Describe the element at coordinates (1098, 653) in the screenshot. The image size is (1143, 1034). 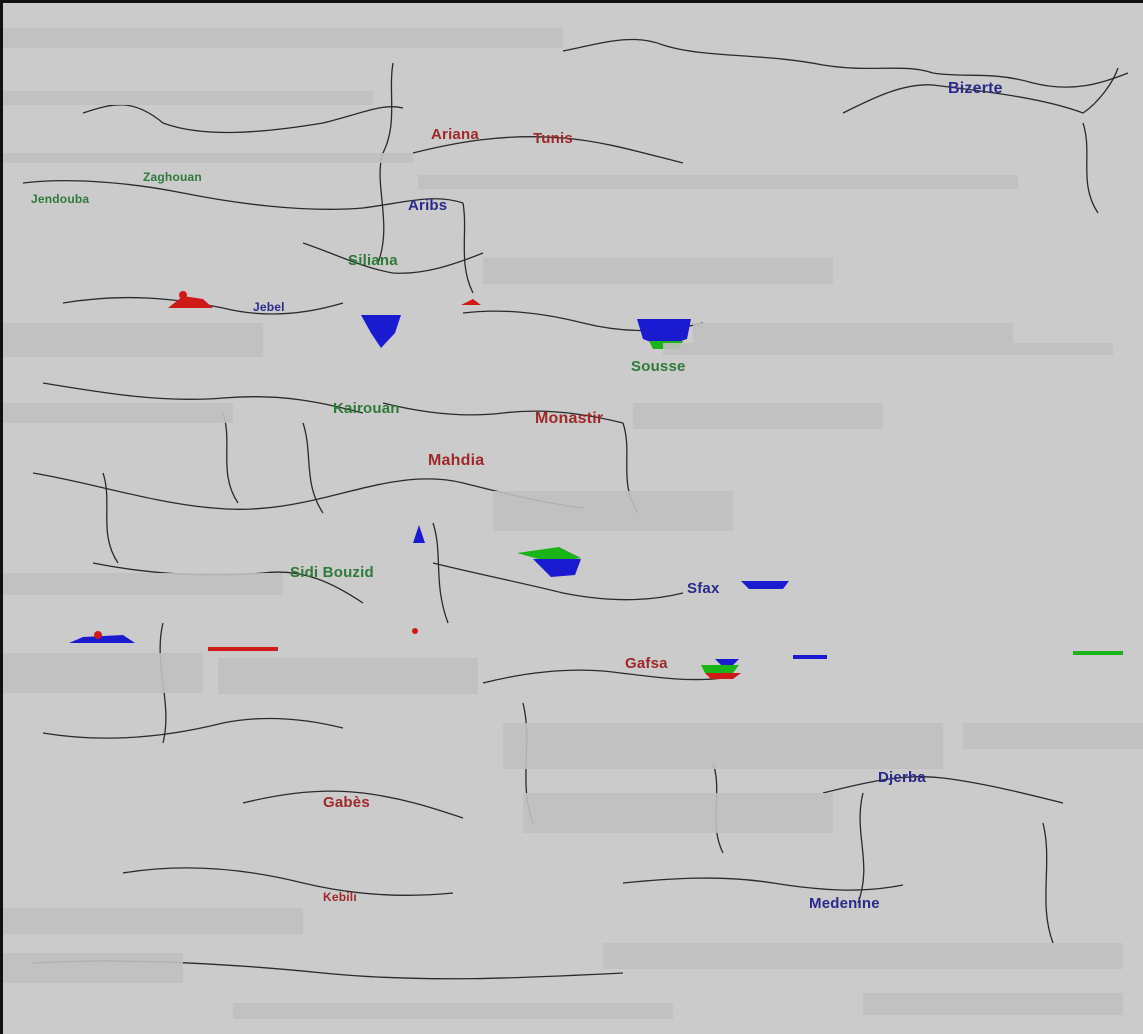
I see `marker-green-bar` at that location.